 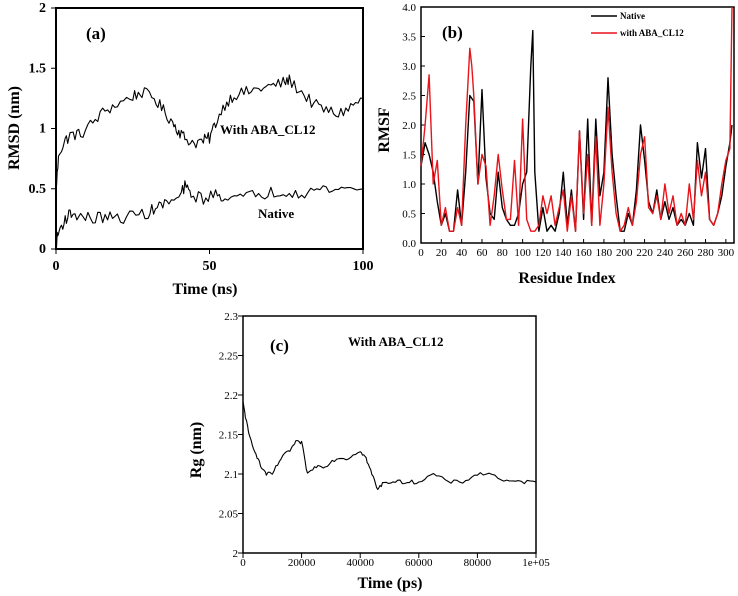 I want to click on x-tick-label: 260, so click(x=685, y=253).